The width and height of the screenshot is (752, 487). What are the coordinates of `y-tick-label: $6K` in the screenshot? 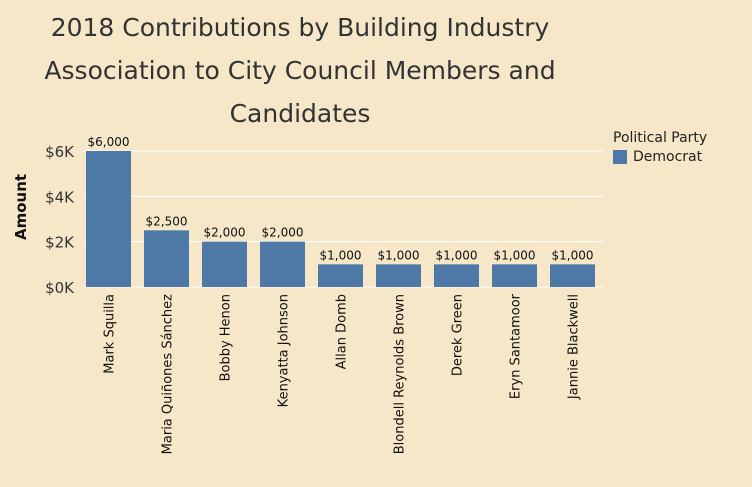 It's located at (60, 152).